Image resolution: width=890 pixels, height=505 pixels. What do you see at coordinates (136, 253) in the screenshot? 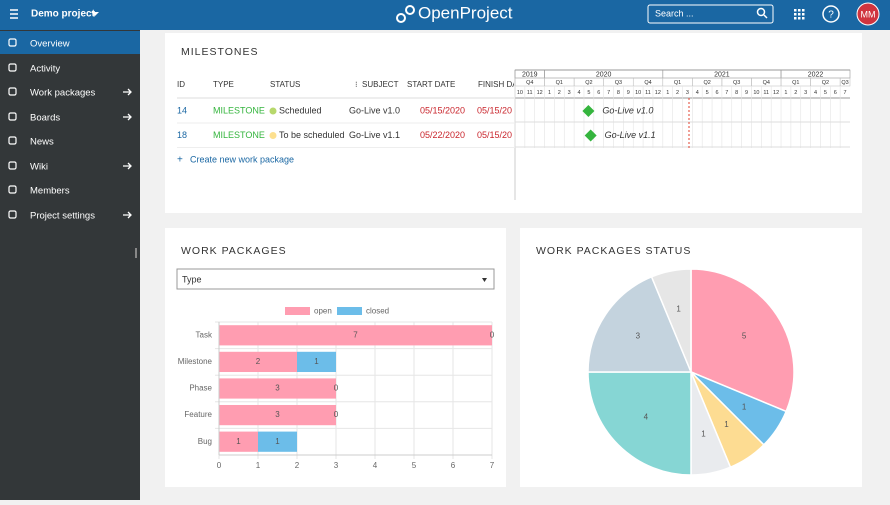
I see `resize-handle` at bounding box center [136, 253].